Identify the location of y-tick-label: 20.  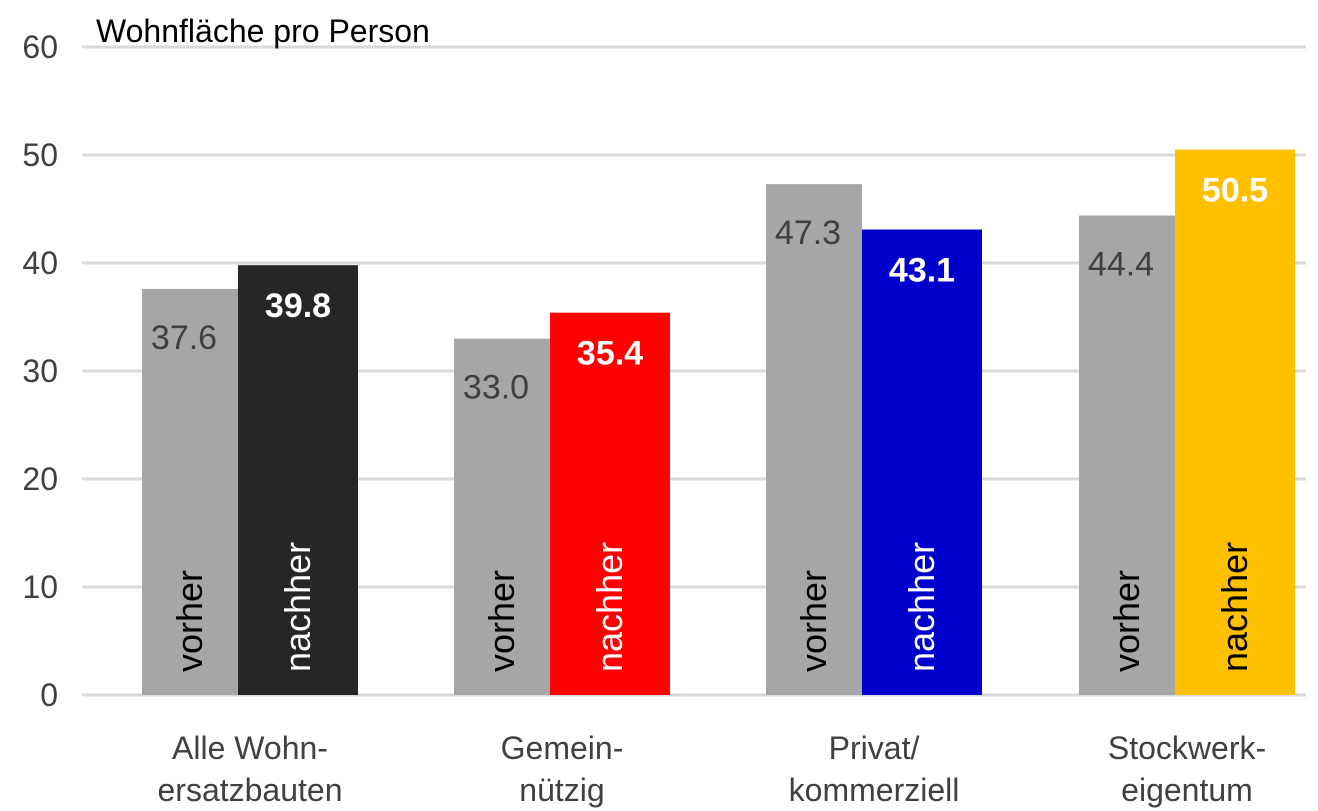
(40, 479).